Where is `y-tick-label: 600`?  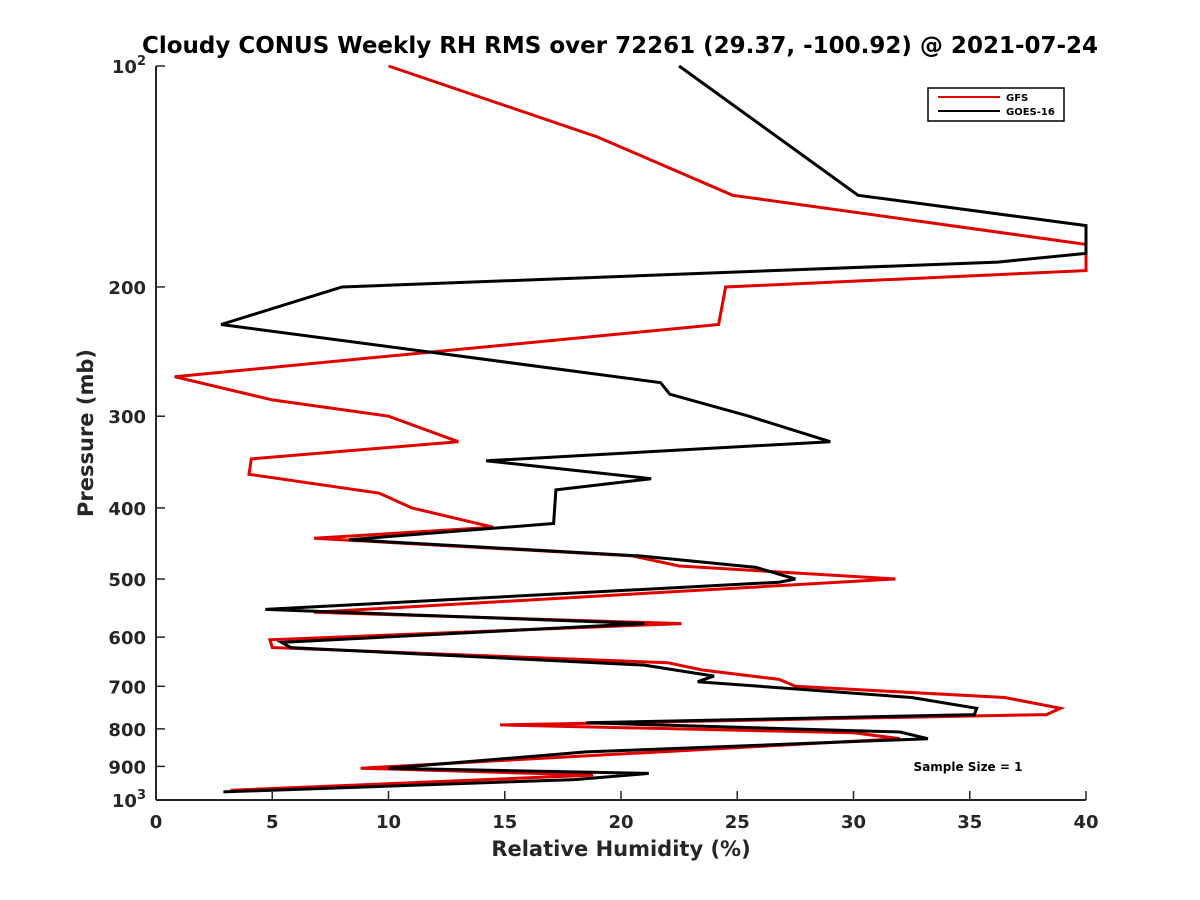
y-tick-label: 600 is located at coordinates (127, 638).